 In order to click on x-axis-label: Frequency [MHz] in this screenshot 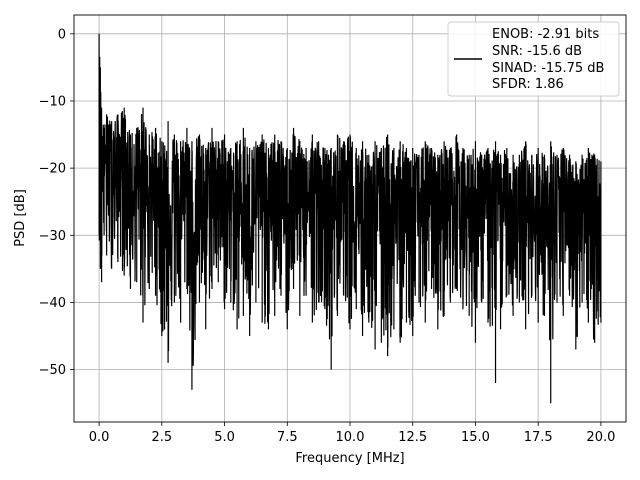, I will do `click(349, 458)`.